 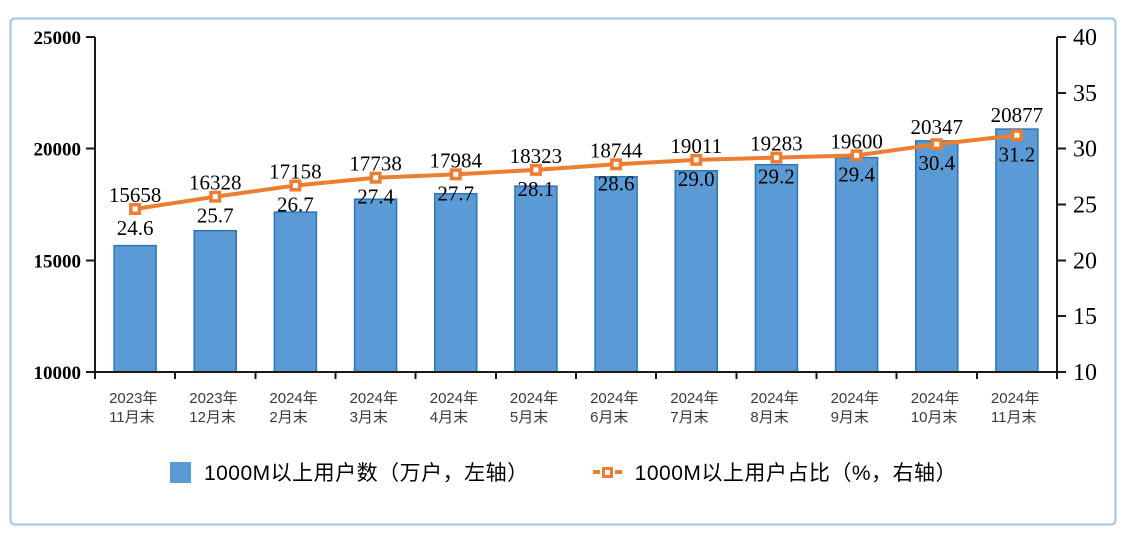 I want to click on chart-legend: 1000M以上用户数（万户，左轴） 1000M以上用户占比（%，右轴）, so click(x=563, y=472).